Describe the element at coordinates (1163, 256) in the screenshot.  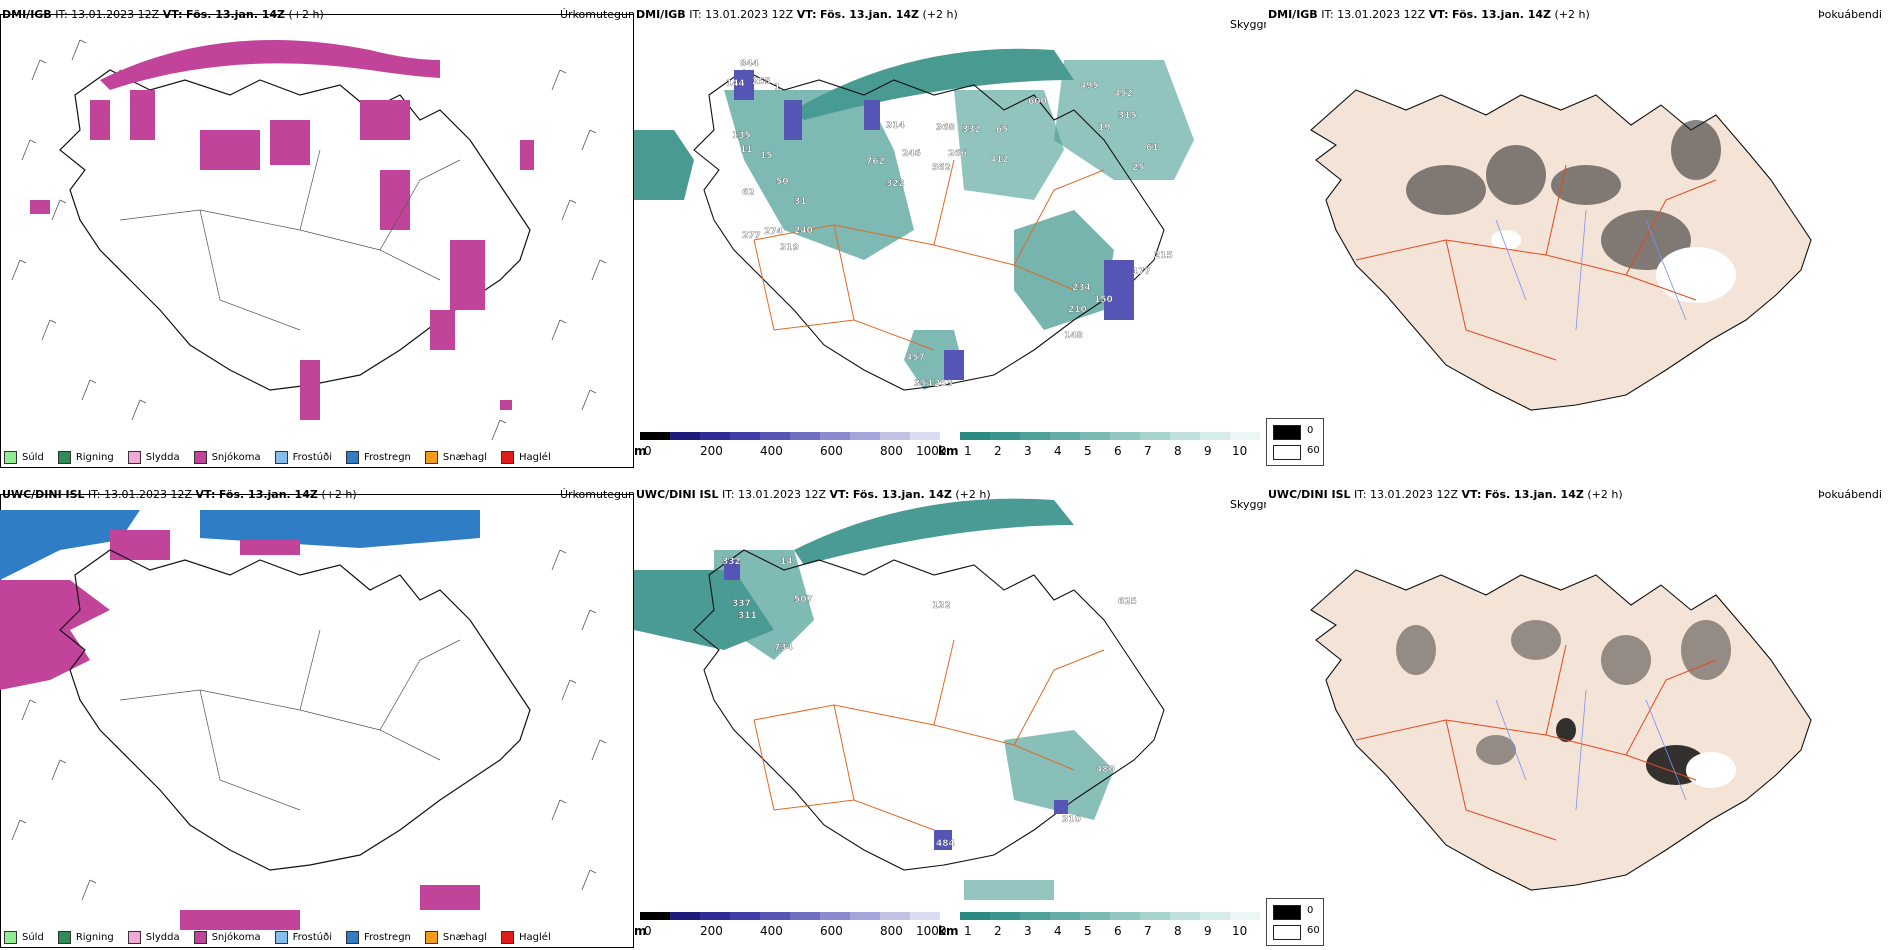
I see `height-label: 215` at that location.